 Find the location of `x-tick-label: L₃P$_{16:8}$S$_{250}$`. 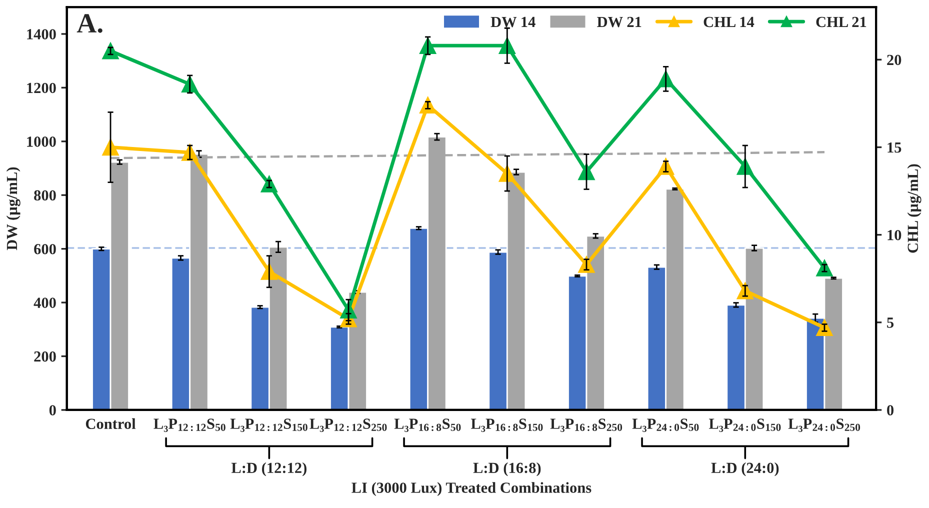

x-tick-label: L₃P$_{16:8}$S$_{250}$ is located at coordinates (586, 425).